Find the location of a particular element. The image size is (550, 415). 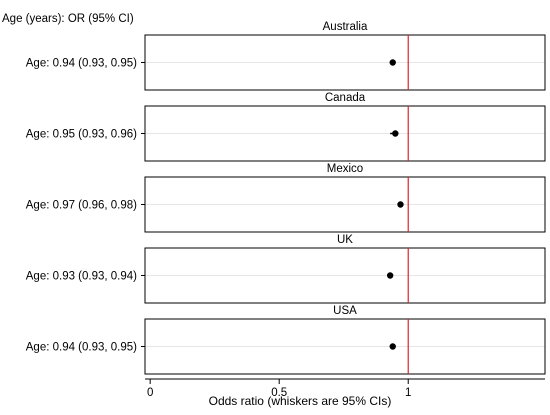

x-axis-label: Odds ratio (whiskers are 95% CIs) is located at coordinates (300, 401).